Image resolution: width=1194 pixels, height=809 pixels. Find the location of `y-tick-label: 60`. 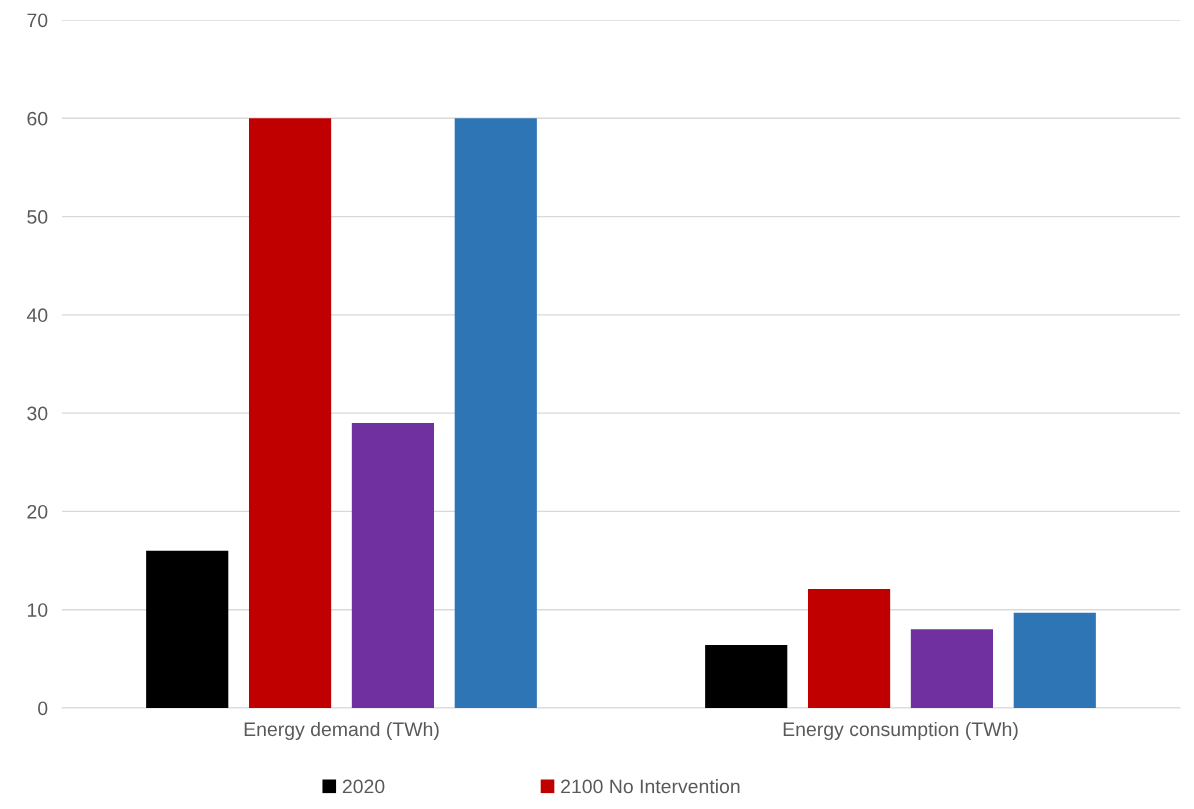

y-tick-label: 60 is located at coordinates (37, 118).